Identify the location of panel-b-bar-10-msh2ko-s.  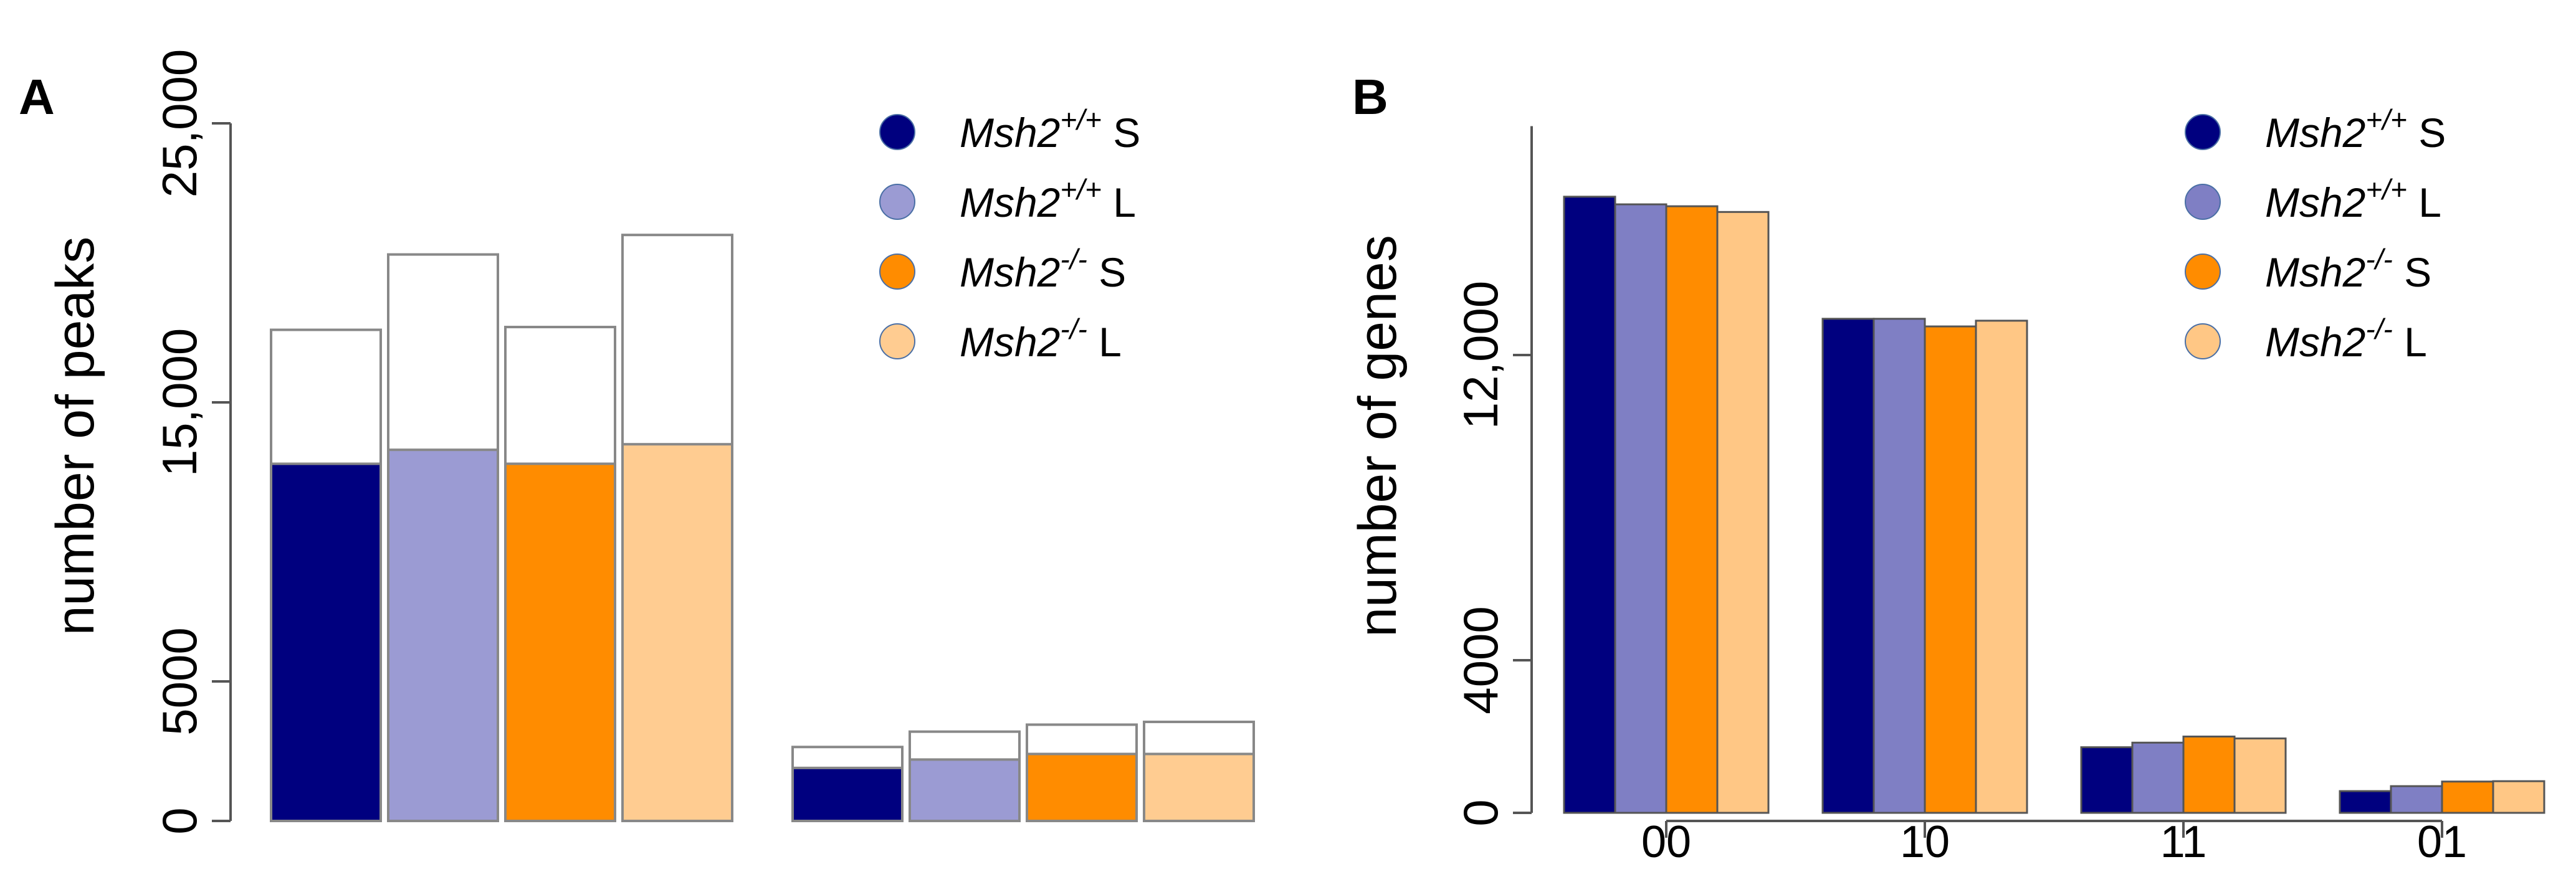
(1951, 570).